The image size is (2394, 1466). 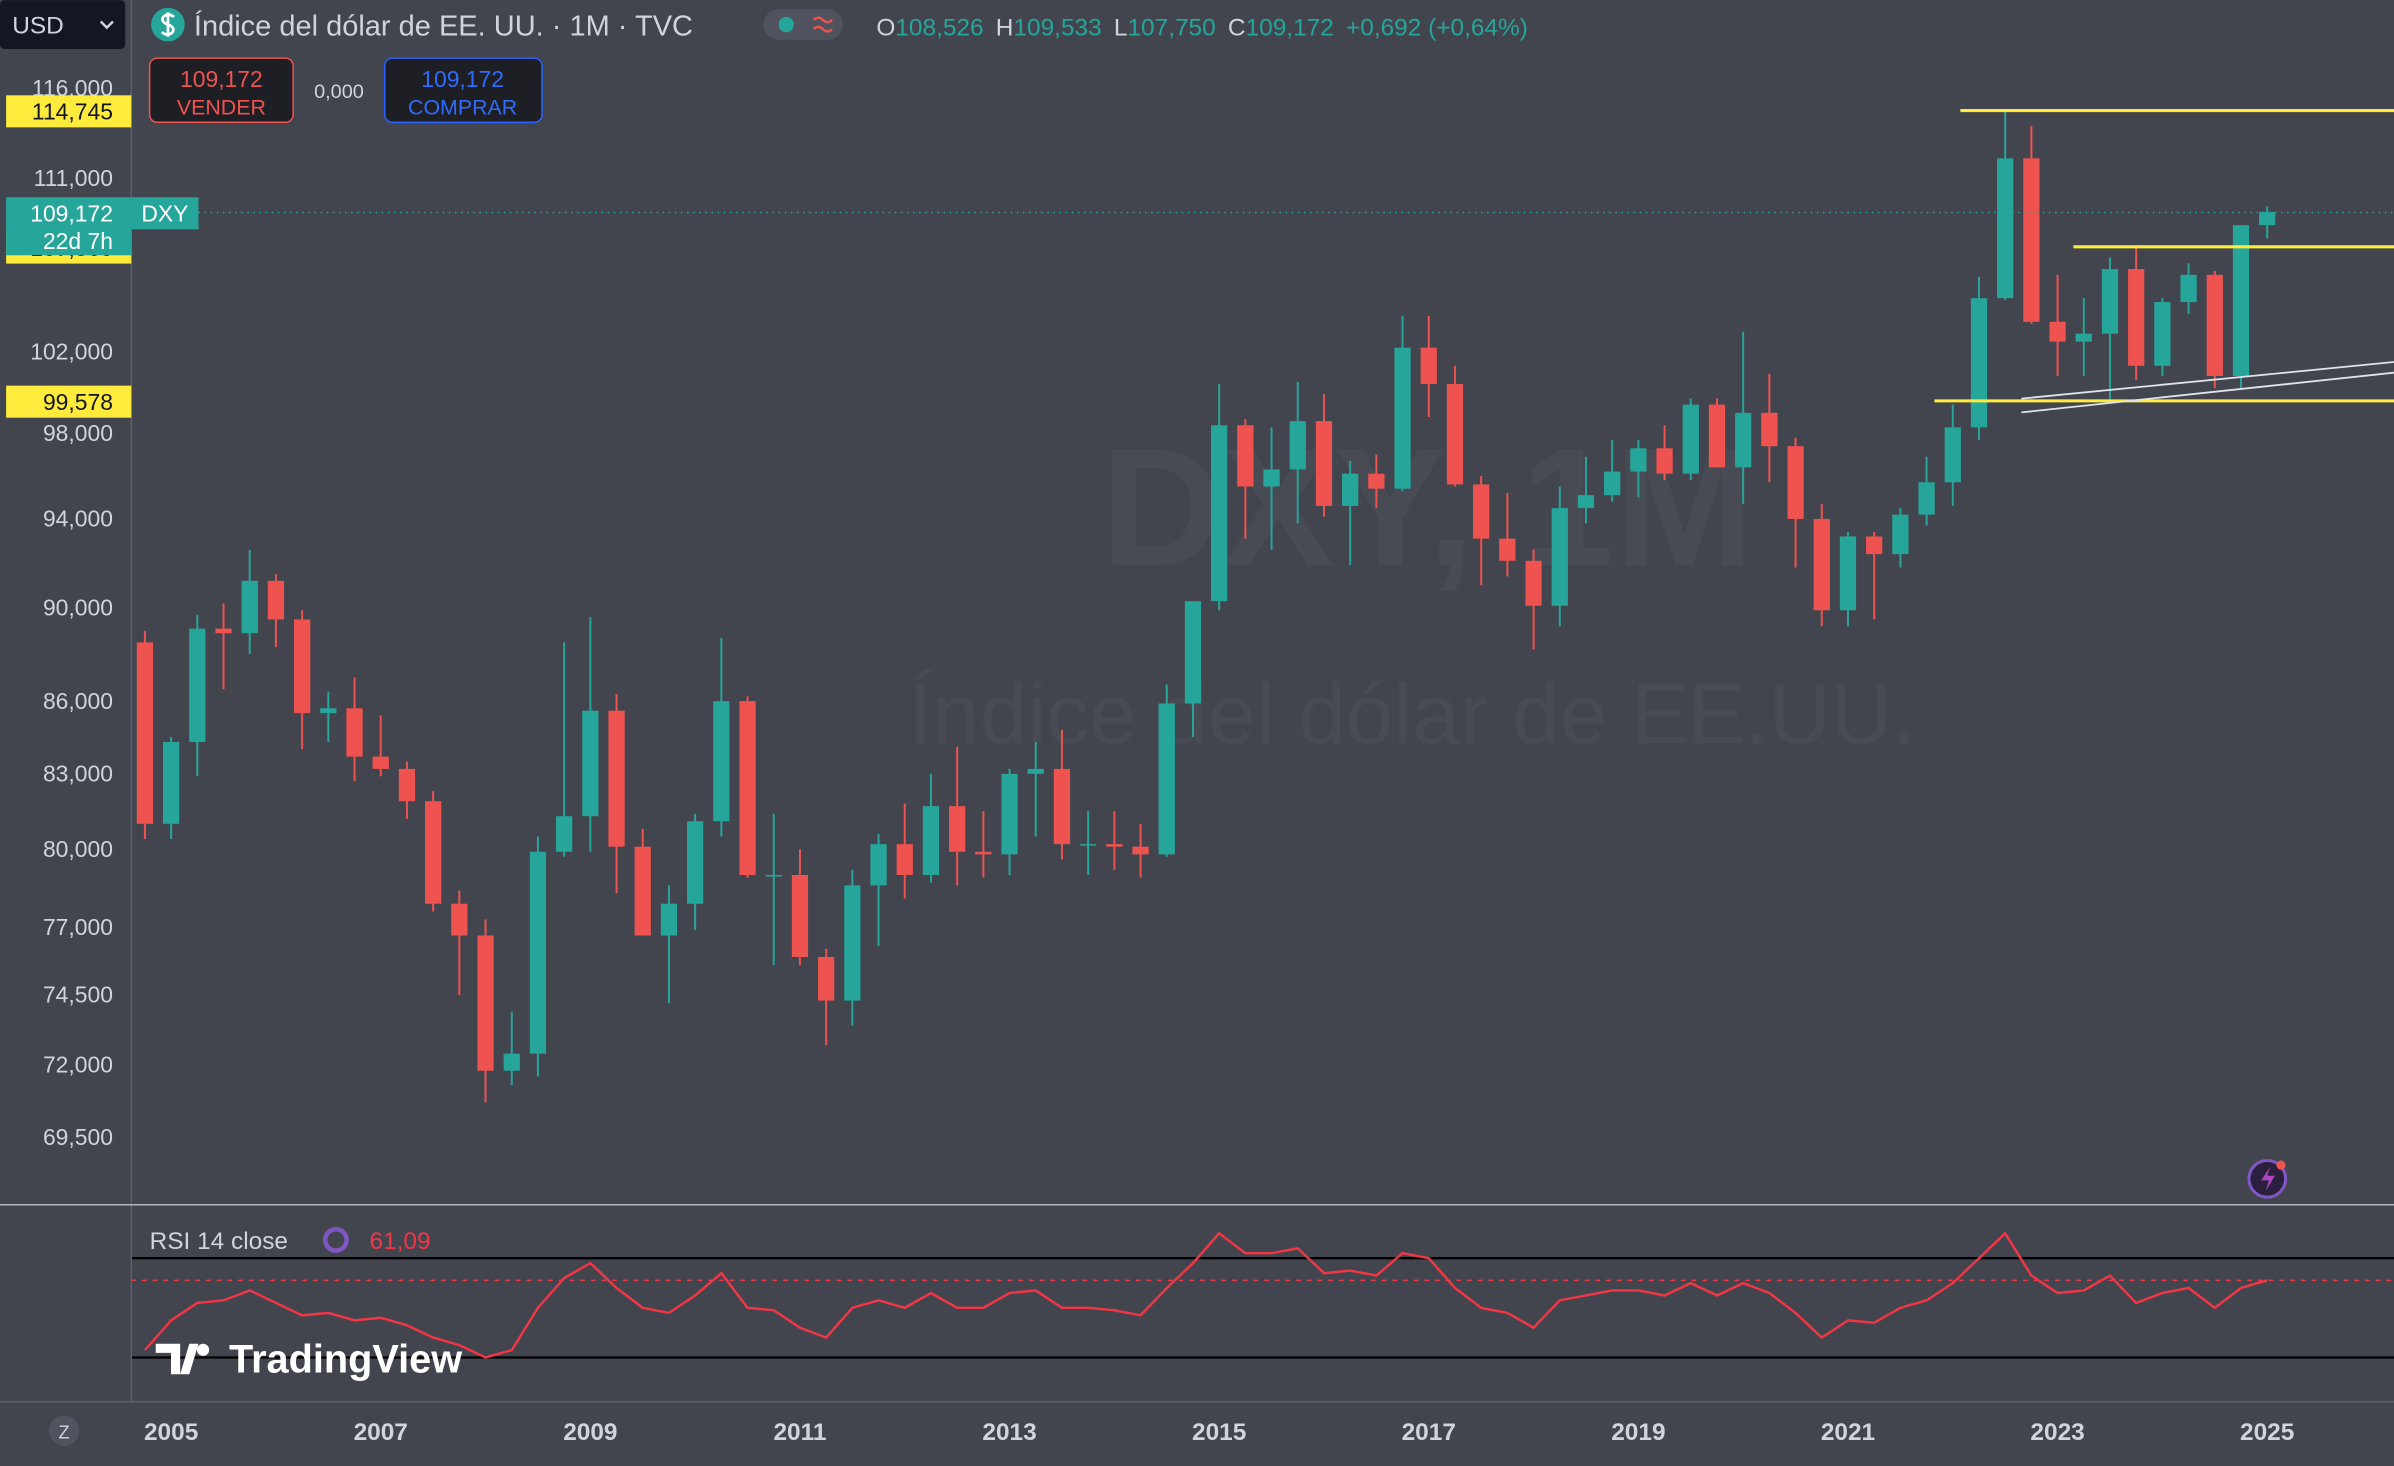 What do you see at coordinates (1121, 27) in the screenshot?
I see `ohlc-key: L` at bounding box center [1121, 27].